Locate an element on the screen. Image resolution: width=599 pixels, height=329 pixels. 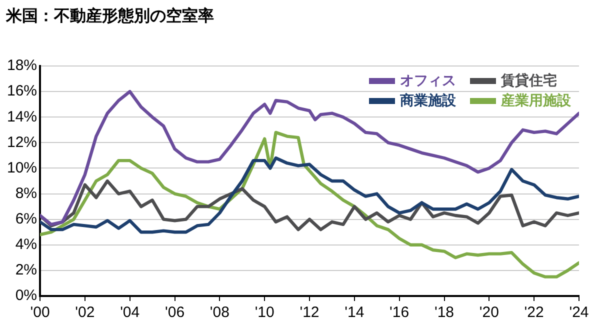
x-tick-label: '22 is located at coordinates (534, 313).